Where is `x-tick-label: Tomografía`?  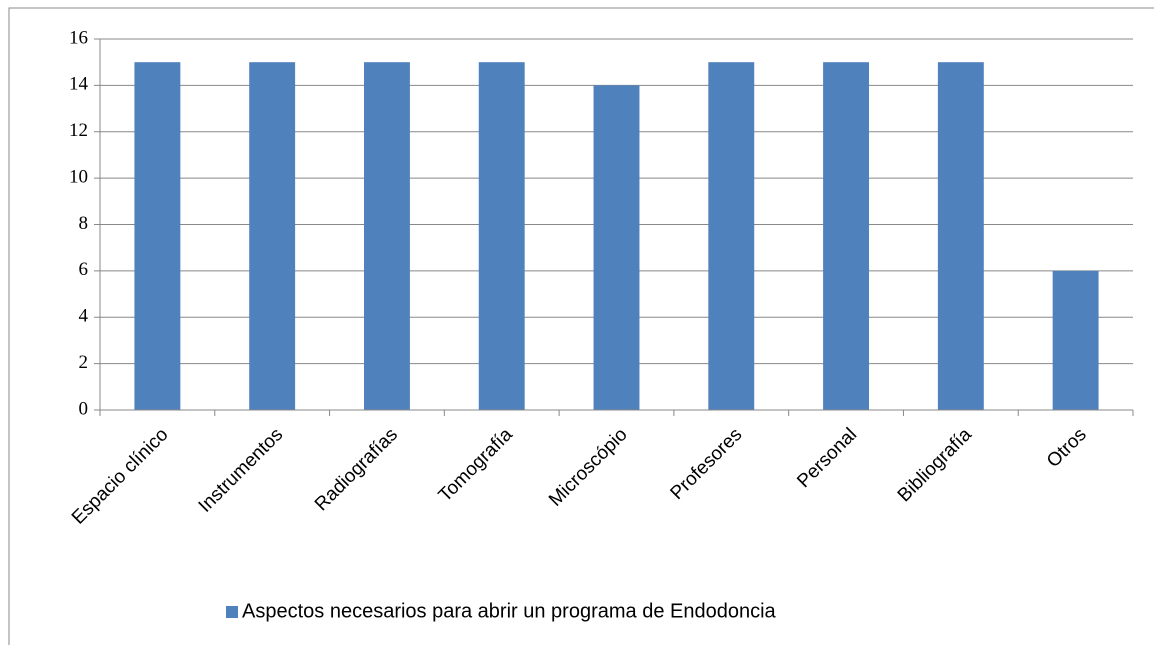 x-tick-label: Tomografía is located at coordinates (476, 465).